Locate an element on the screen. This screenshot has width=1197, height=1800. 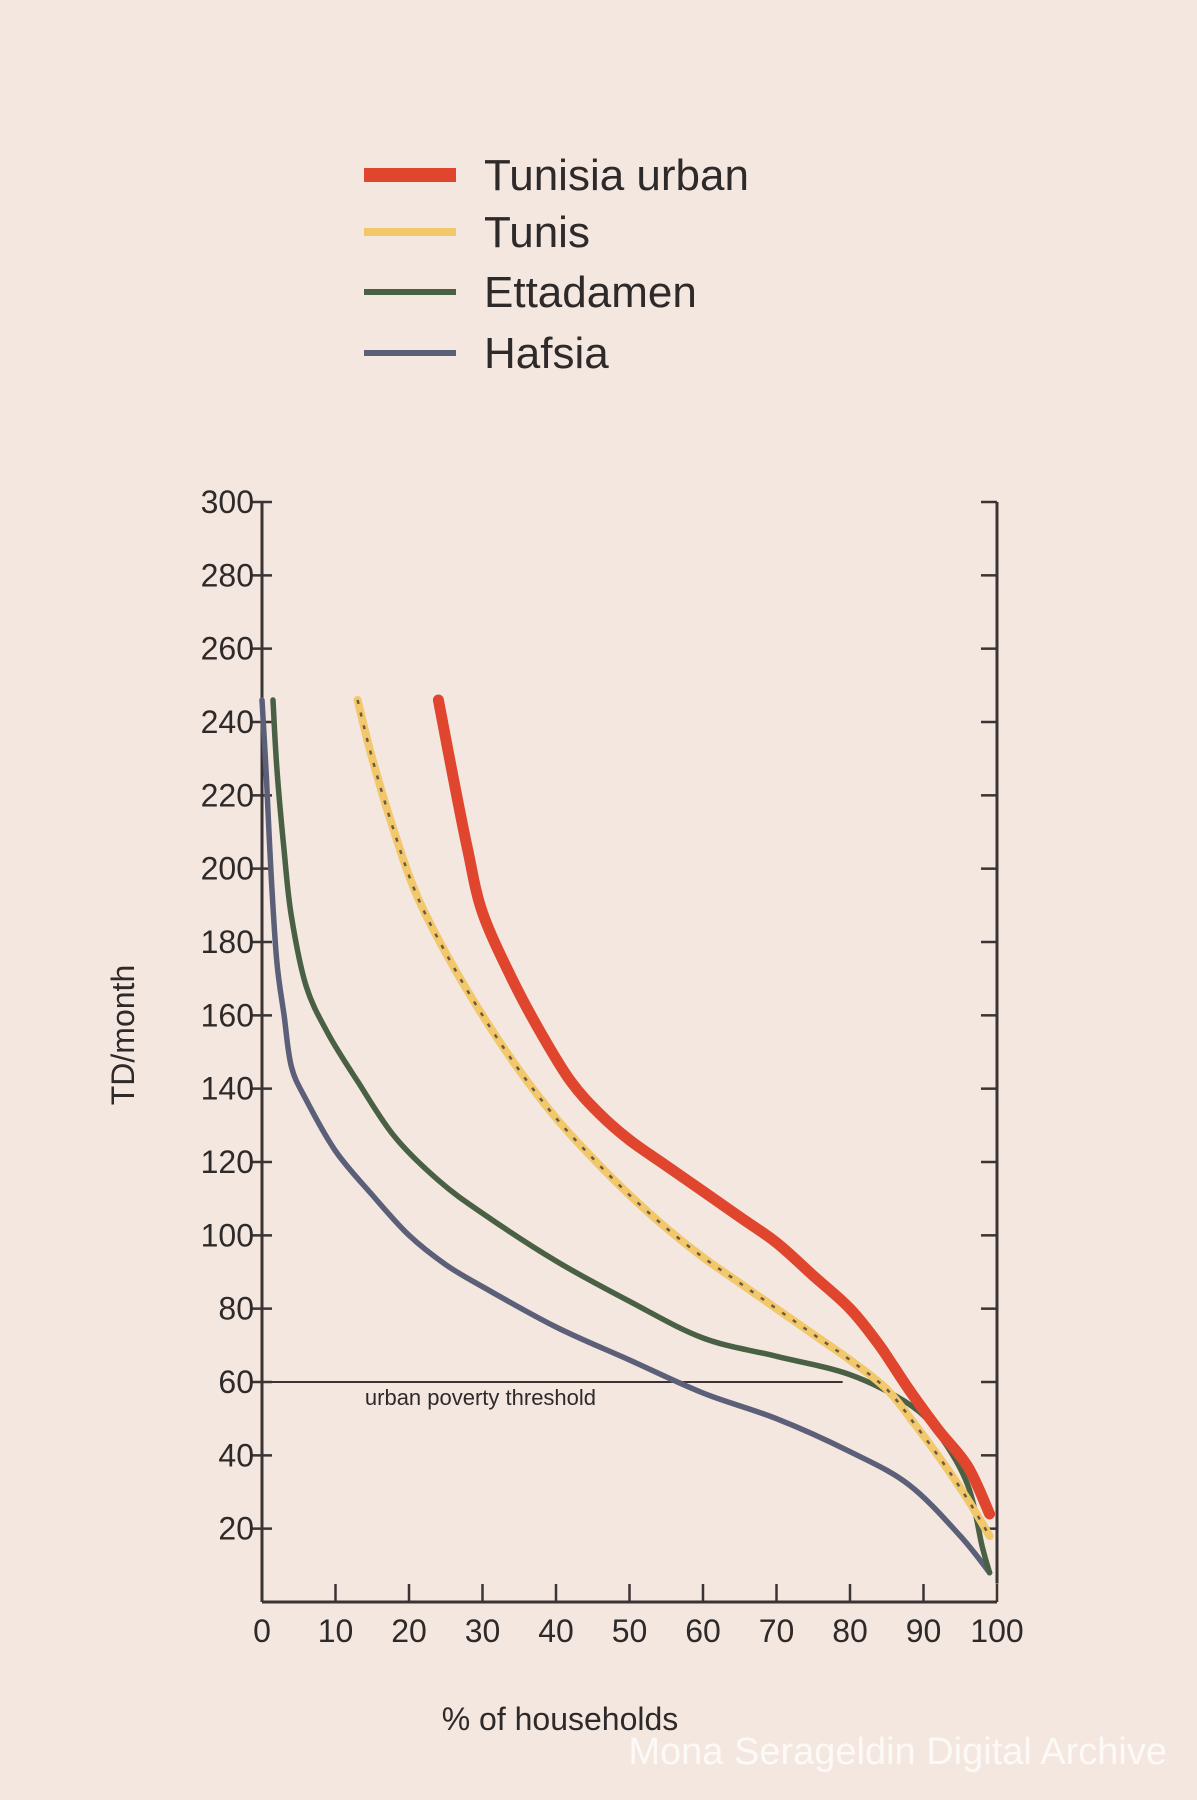
threshold-label: urban poverty threshold is located at coordinates (480, 1397).